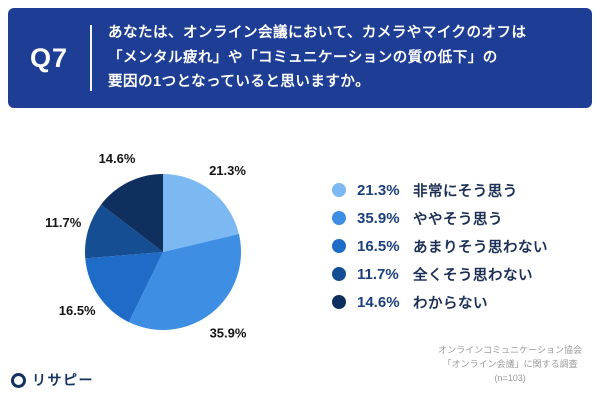  Describe the element at coordinates (378, 190) in the screenshot. I see `legend-percentage: 21.3%` at that location.